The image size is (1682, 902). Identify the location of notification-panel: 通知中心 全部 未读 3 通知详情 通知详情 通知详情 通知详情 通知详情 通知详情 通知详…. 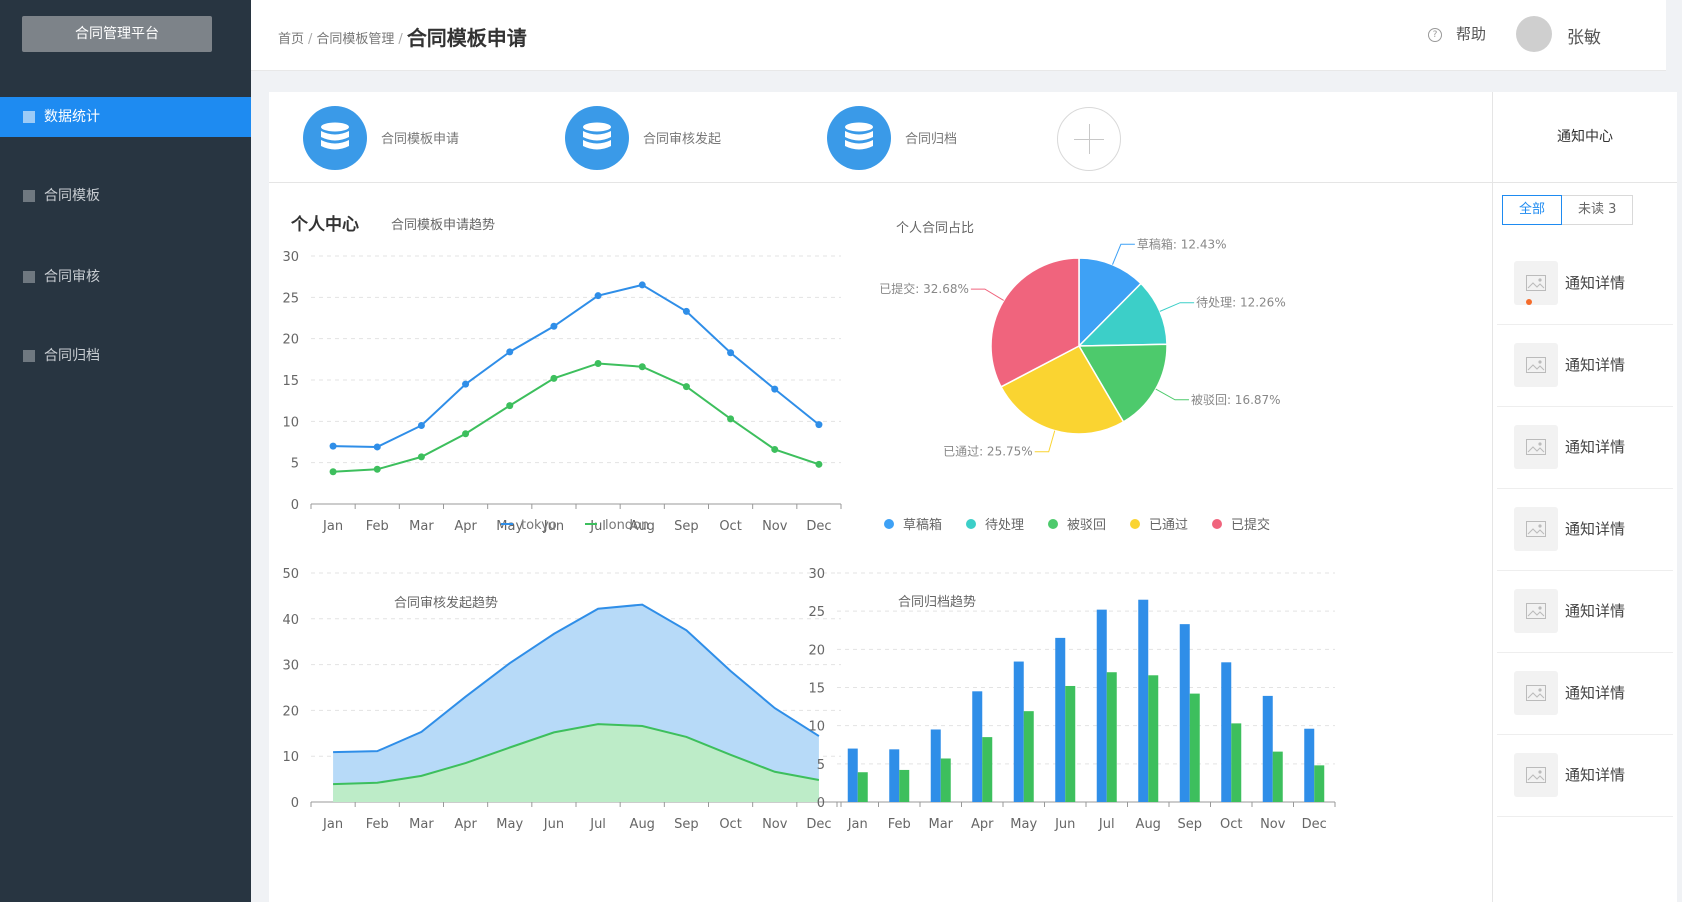
(1584, 497).